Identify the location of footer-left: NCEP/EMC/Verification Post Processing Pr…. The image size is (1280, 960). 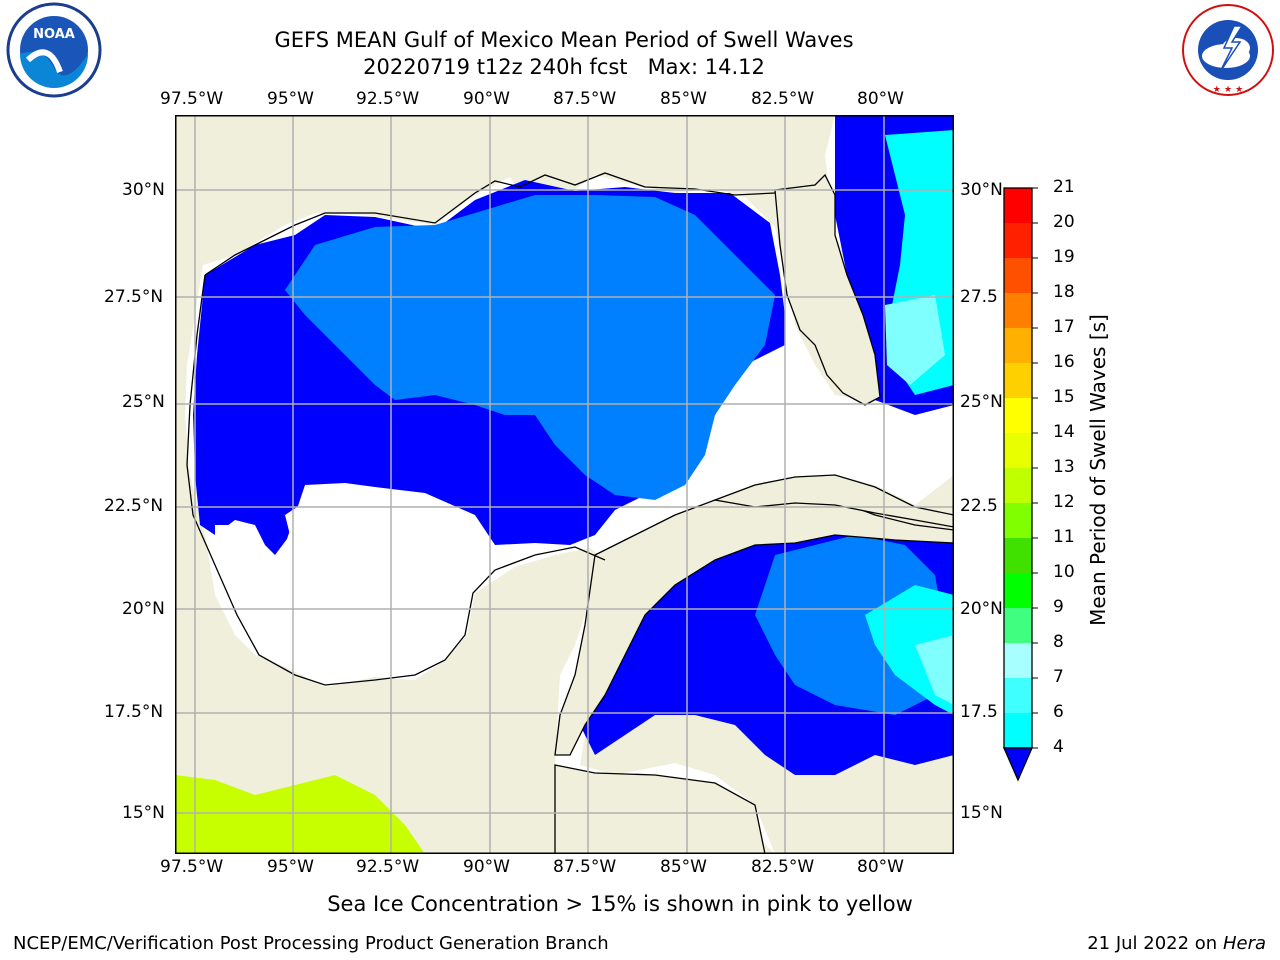
(311, 943).